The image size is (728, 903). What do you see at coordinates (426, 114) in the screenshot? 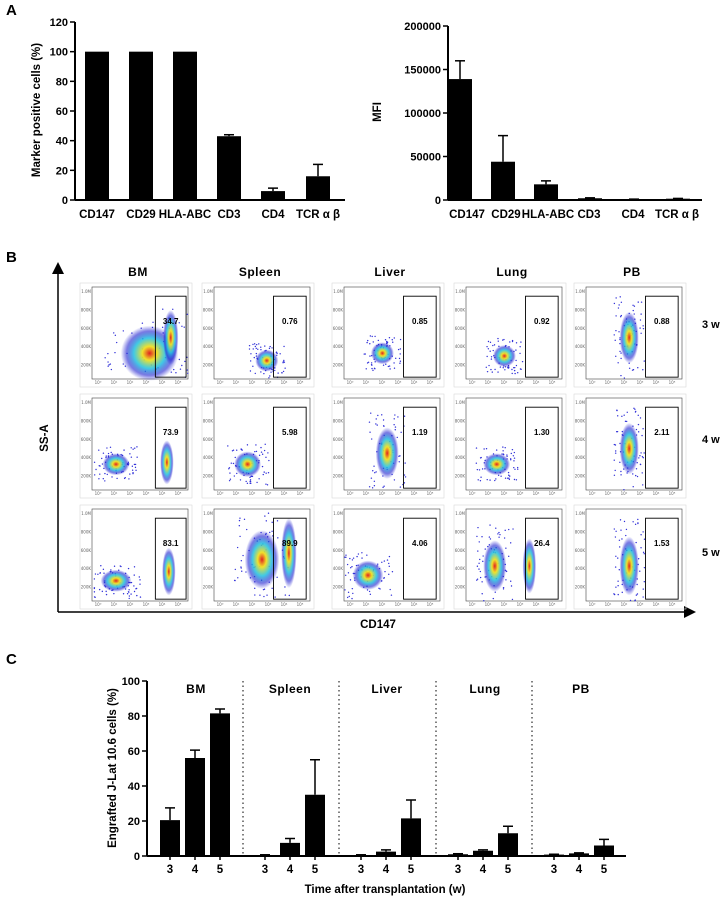
I see `a2-yticks: 0 50000 100000 150000 200000` at bounding box center [426, 114].